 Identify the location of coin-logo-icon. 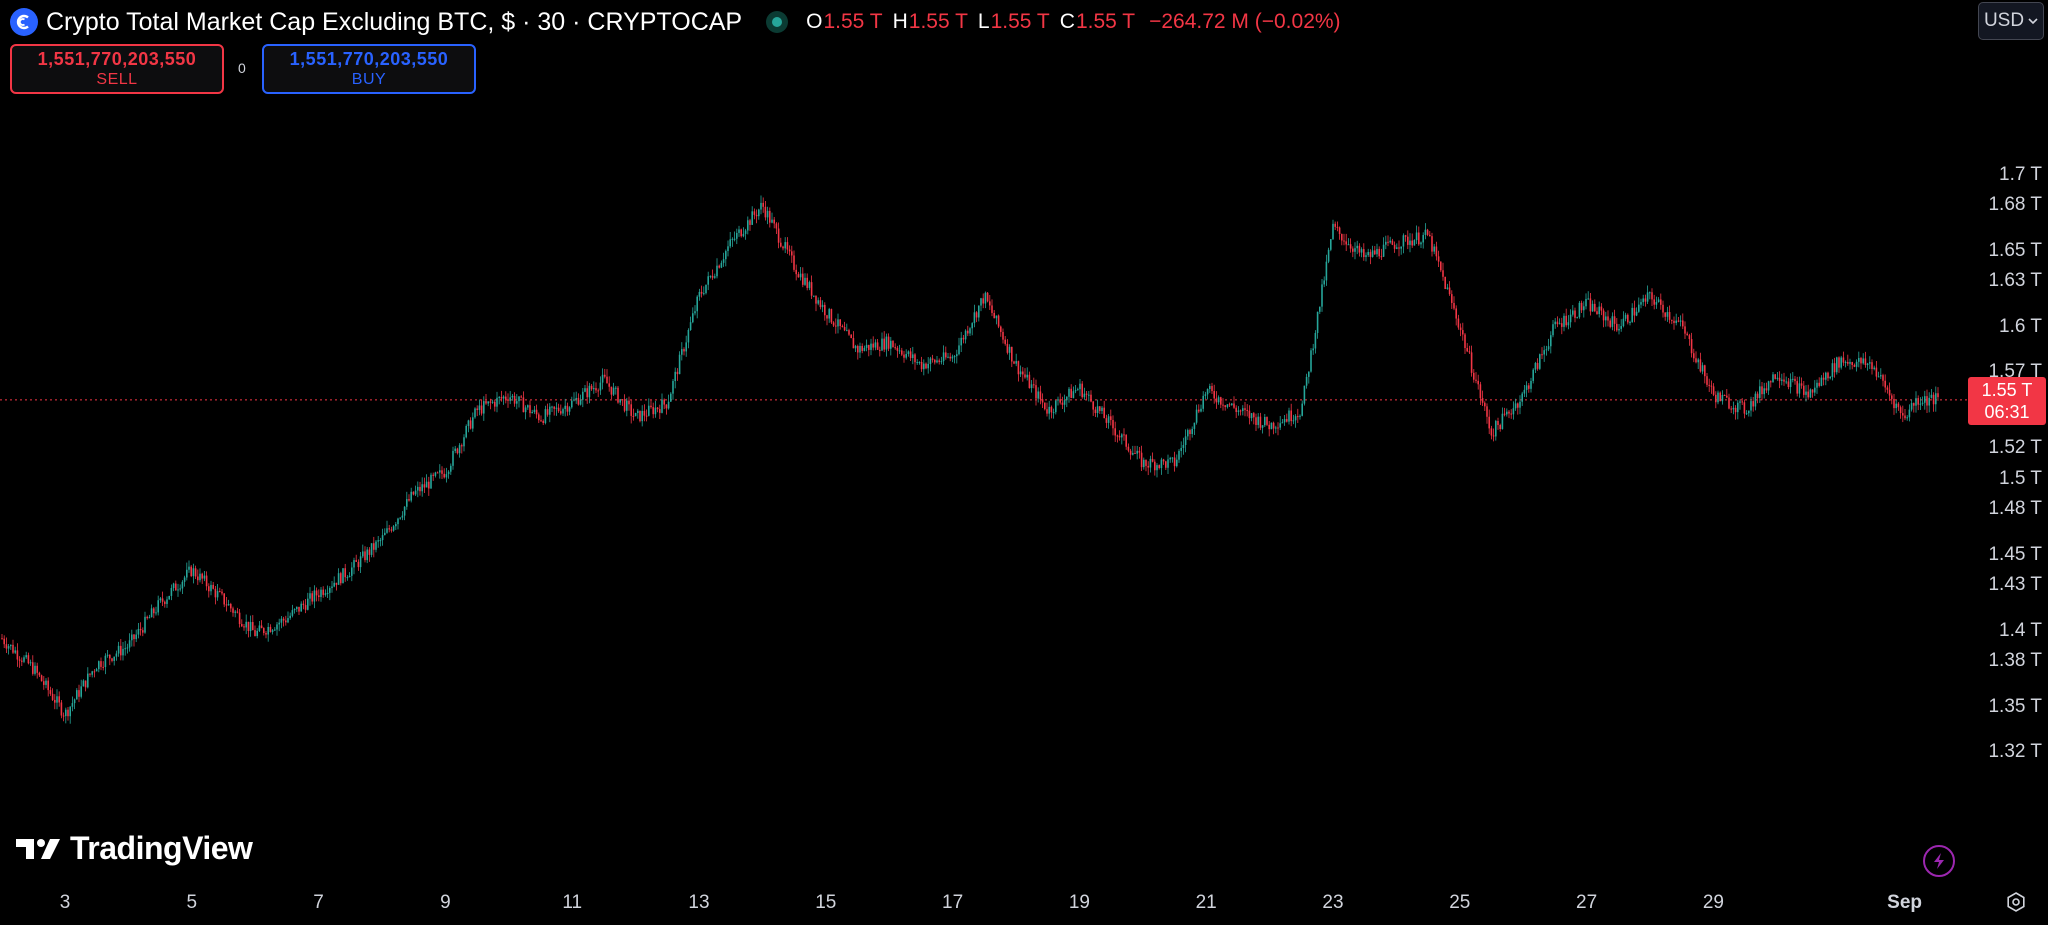
(24, 22).